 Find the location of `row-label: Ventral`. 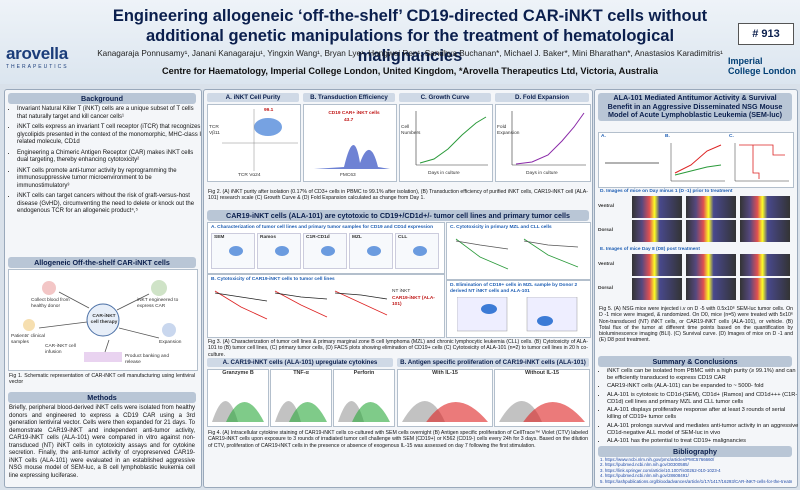

row-label: Ventral is located at coordinates (606, 264).